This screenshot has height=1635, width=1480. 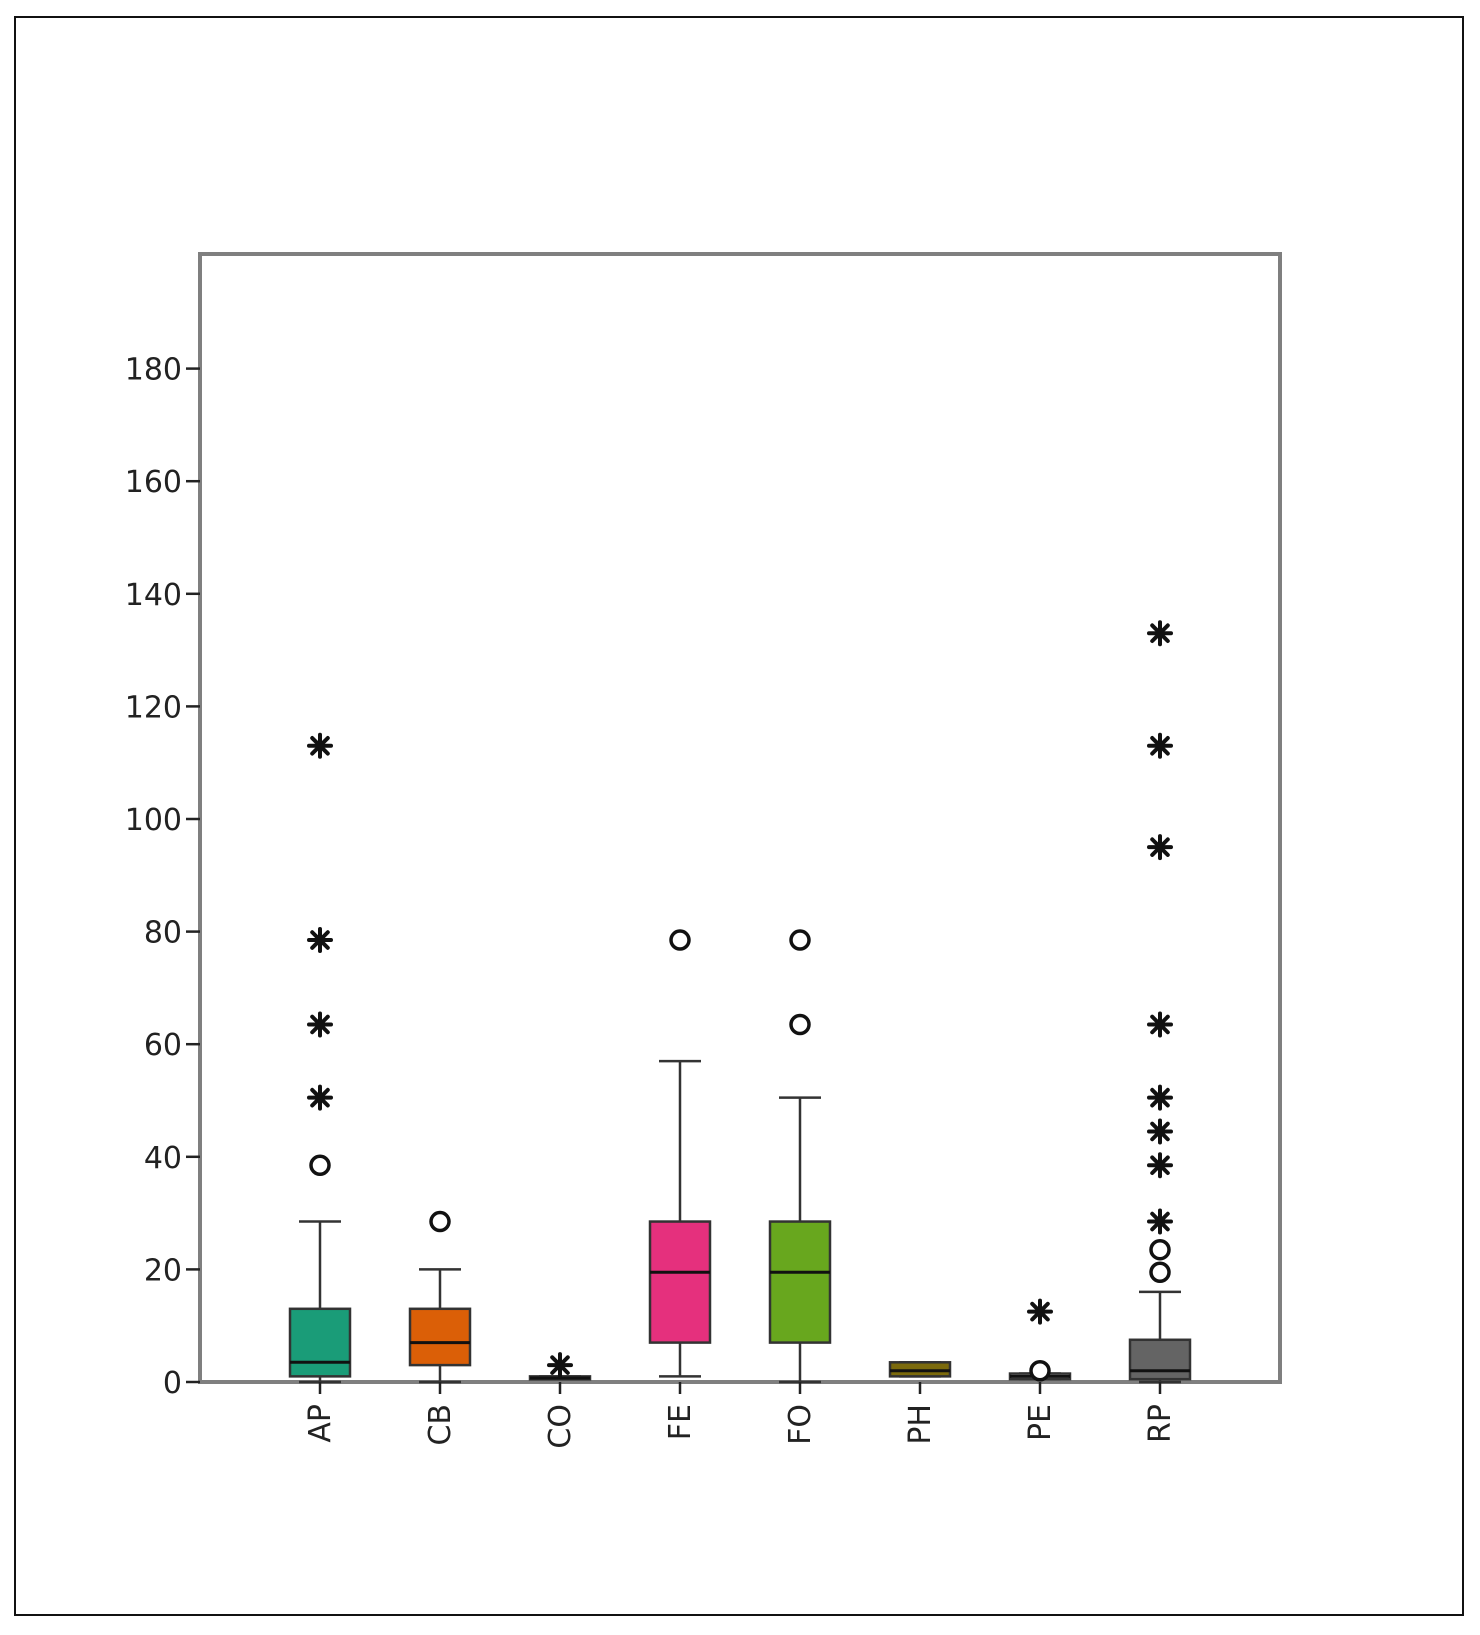 I want to click on box-fe, so click(x=680, y=1153).